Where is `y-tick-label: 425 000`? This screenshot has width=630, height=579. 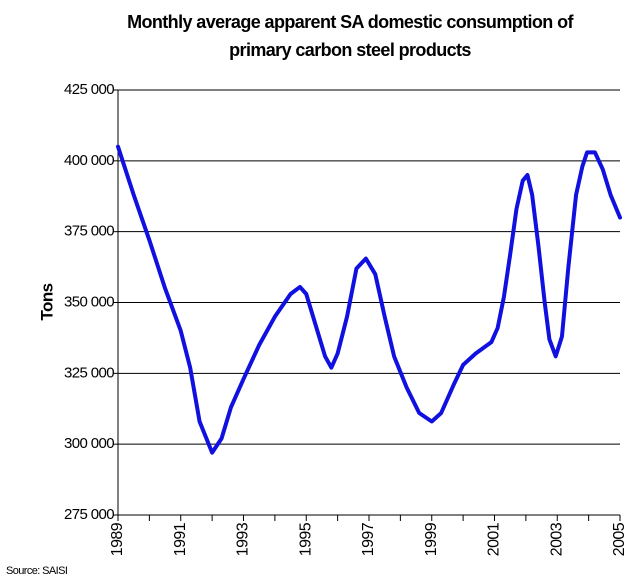 y-tick-label: 425 000 is located at coordinates (89, 89).